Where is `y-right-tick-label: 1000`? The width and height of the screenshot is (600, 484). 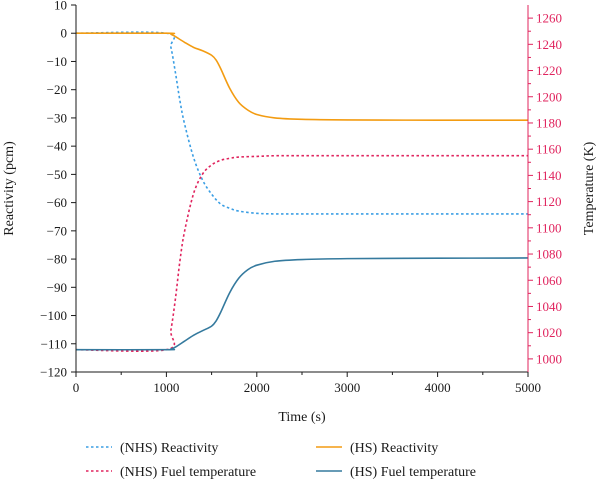
y-right-tick-label: 1000 is located at coordinates (549, 358).